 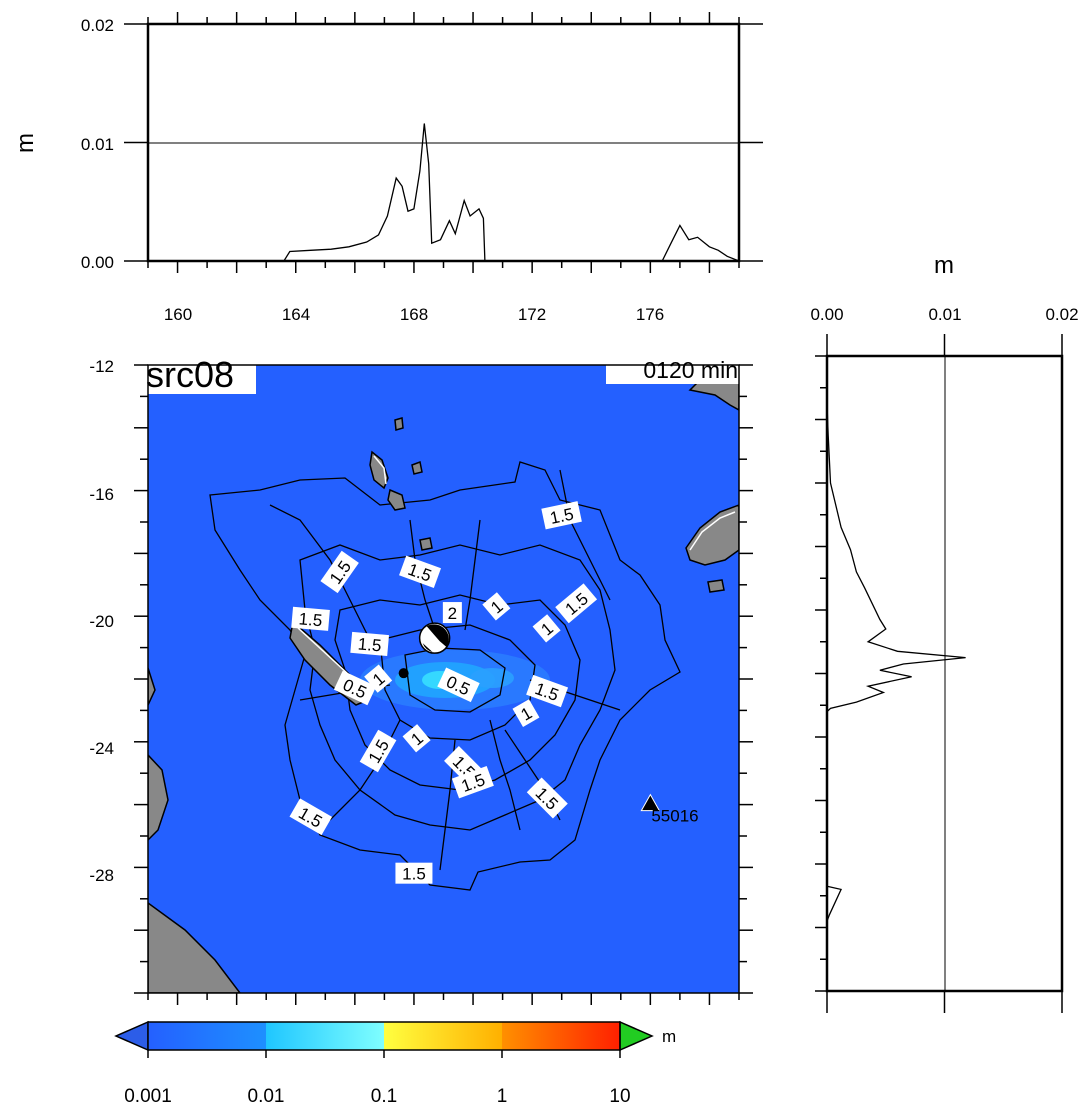 I want to click on top-xtick-label: 176, so click(x=650, y=314).